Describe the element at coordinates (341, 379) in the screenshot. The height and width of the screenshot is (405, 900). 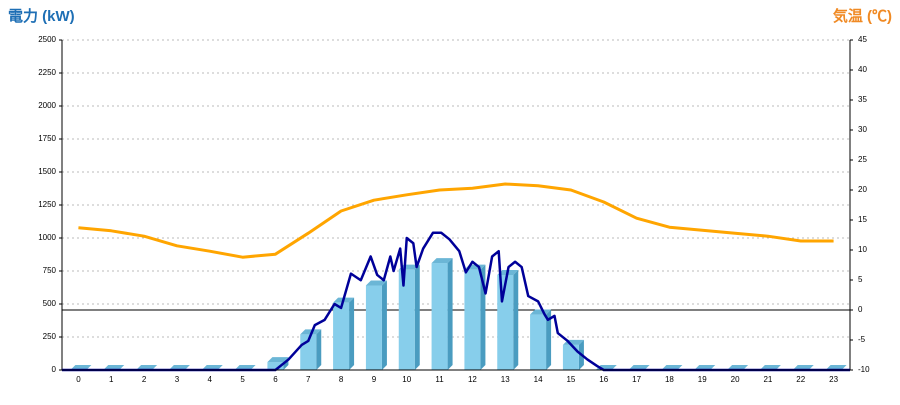
I see `x-tick-label: 8` at that location.